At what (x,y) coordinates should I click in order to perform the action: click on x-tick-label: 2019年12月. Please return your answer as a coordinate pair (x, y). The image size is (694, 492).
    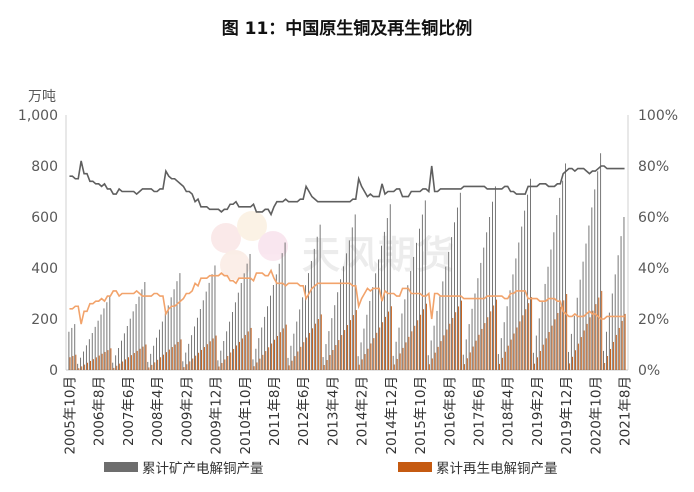
    Looking at the image, I should click on (567, 415).